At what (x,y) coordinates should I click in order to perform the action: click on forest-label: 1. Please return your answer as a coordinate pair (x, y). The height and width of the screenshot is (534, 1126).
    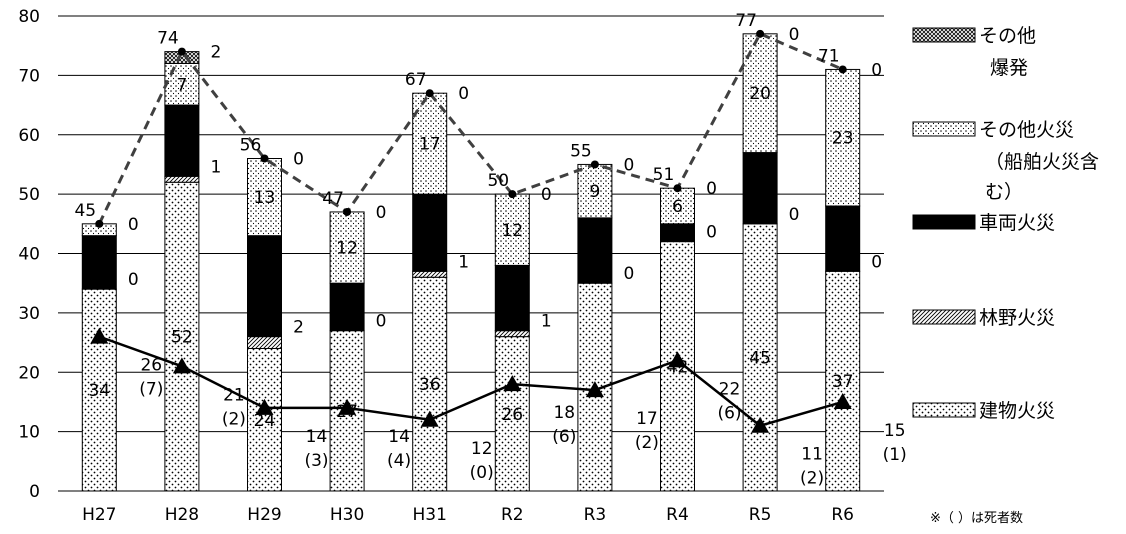
    Looking at the image, I should click on (463, 262).